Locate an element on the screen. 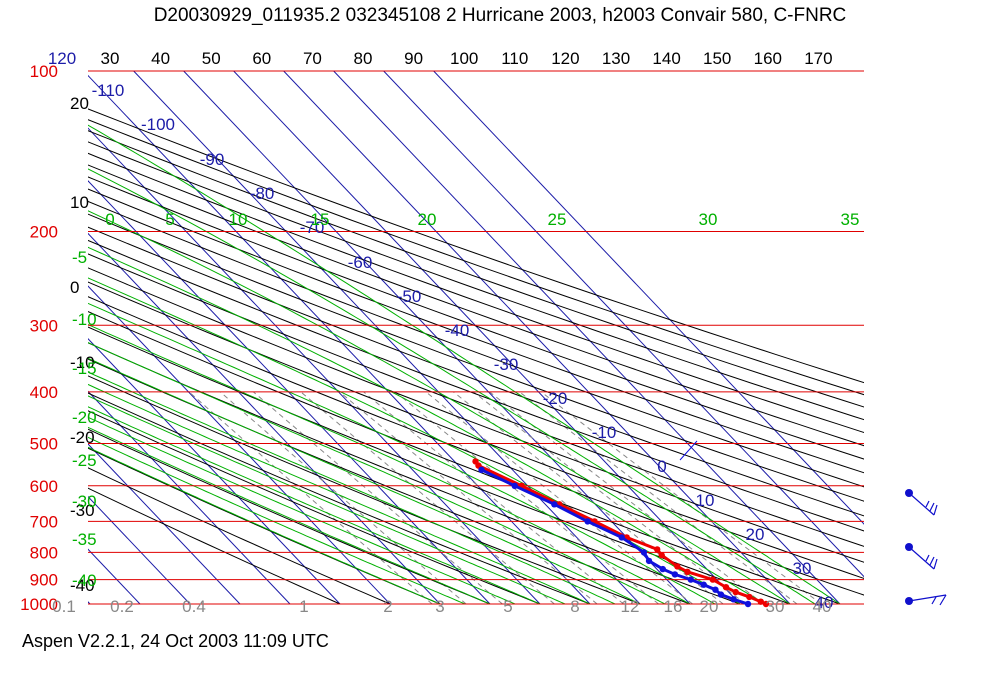 The image size is (1000, 684). theta-label: 30 is located at coordinates (110, 58).